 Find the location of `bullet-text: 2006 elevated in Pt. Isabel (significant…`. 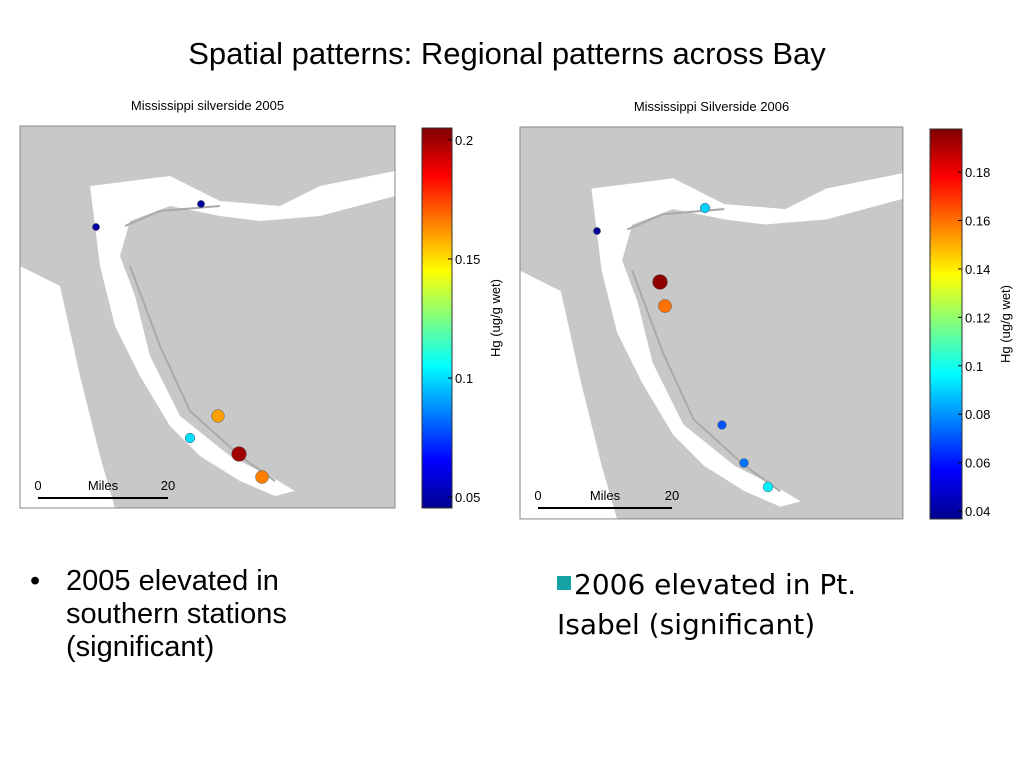

bullet-text: 2006 elevated in Pt. Isabel (significant… is located at coordinates (707, 604).